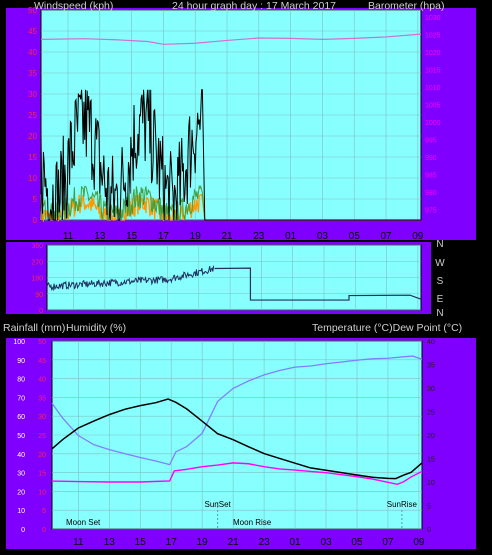 Image resolution: width=492 pixels, height=555 pixels. What do you see at coordinates (295, 542) in the screenshot?
I see `temperature-x-tick-label: 01` at bounding box center [295, 542].